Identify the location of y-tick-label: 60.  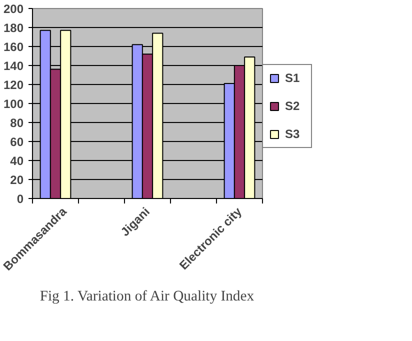
(17, 142).